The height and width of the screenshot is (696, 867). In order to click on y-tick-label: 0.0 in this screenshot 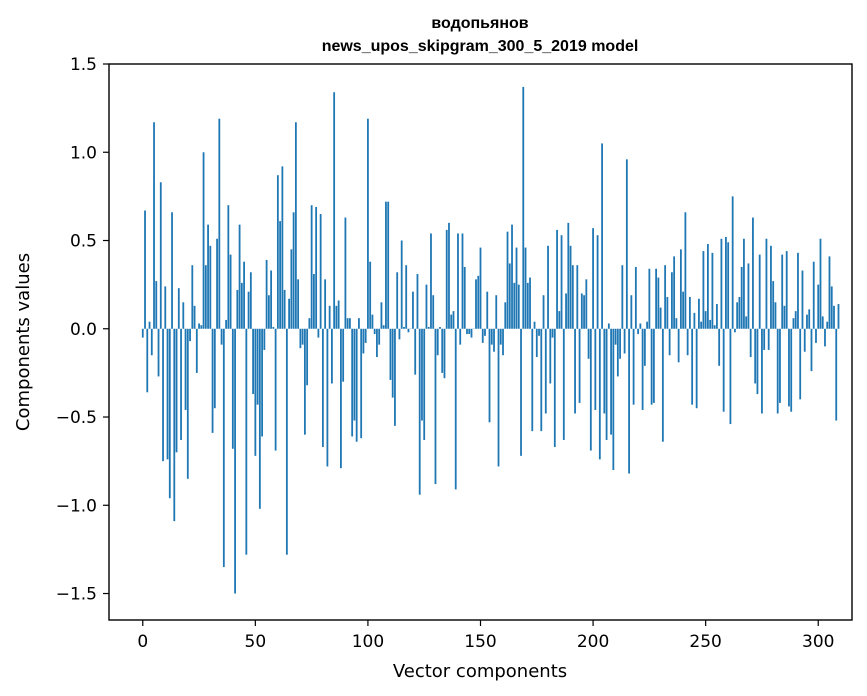, I will do `click(83, 330)`.